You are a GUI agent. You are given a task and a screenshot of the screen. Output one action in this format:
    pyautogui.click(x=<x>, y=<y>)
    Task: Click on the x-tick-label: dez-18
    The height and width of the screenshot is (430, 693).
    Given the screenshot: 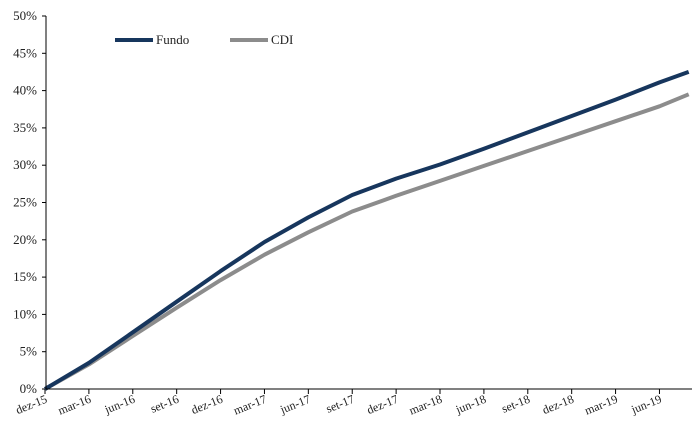 What is the action you would take?
    pyautogui.click(x=558, y=404)
    